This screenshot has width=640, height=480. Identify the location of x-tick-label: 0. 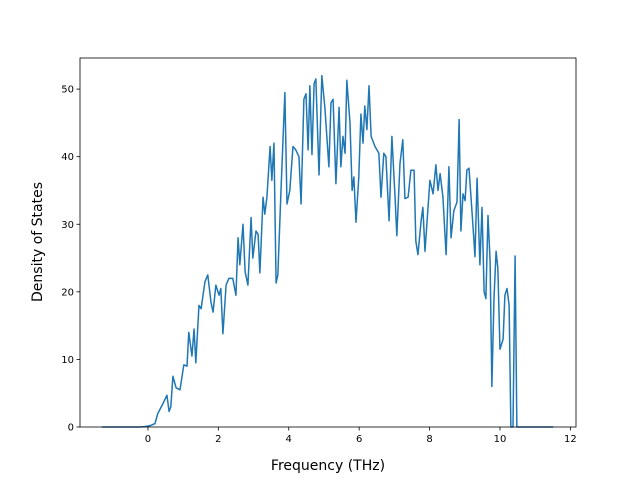
(148, 439).